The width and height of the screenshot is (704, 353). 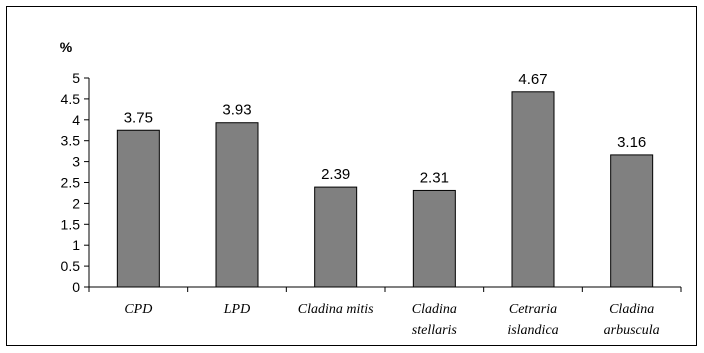 I want to click on category-label: Cladina mitis, so click(x=336, y=309).